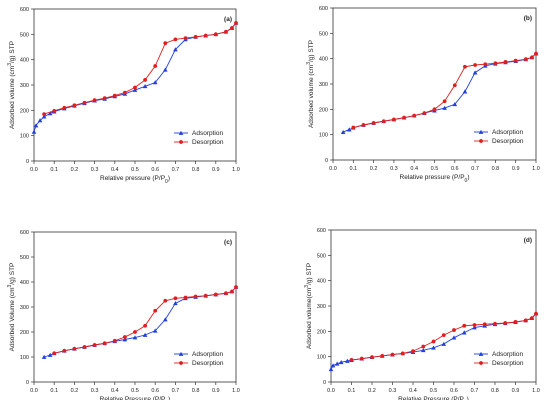  I want to click on panel-label: (b), so click(528, 18).